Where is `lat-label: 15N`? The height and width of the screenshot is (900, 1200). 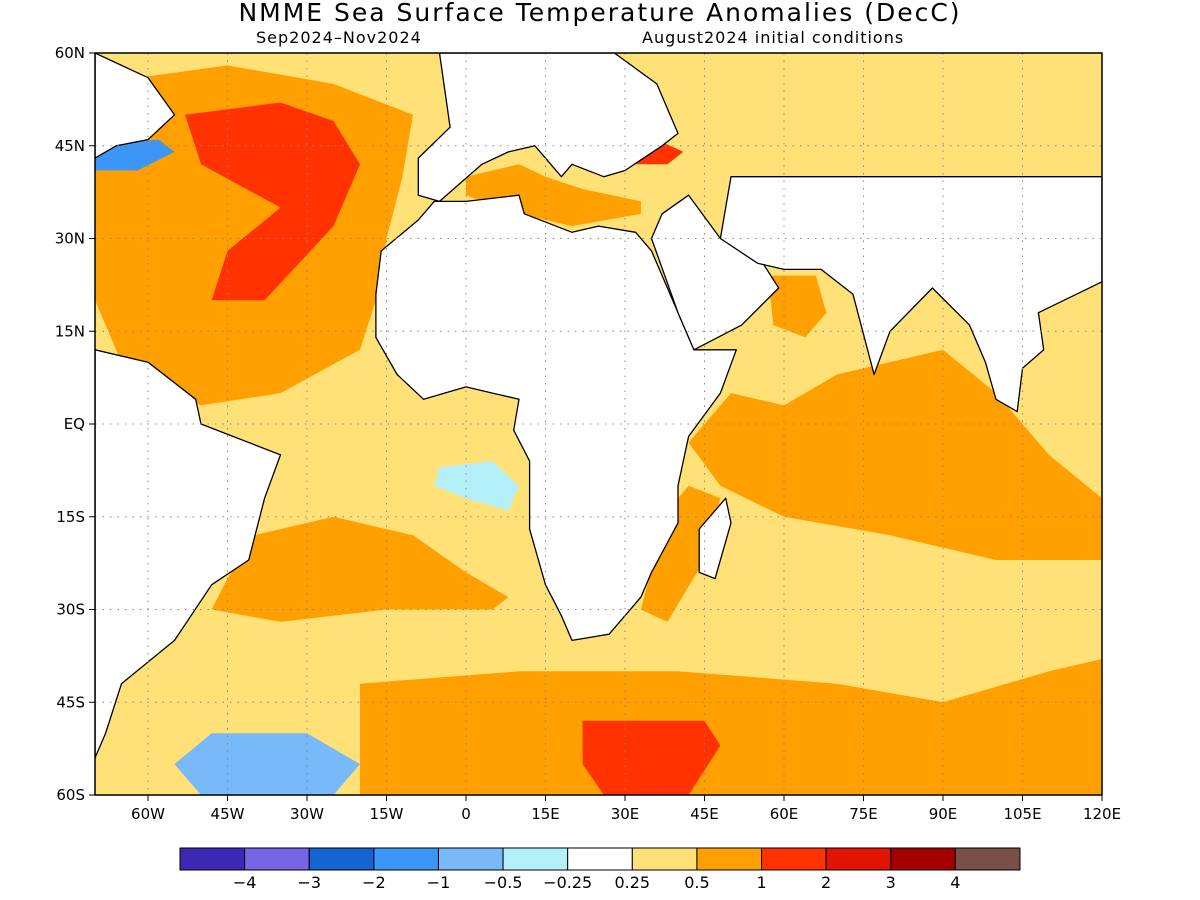 lat-label: 15N is located at coordinates (70, 331).